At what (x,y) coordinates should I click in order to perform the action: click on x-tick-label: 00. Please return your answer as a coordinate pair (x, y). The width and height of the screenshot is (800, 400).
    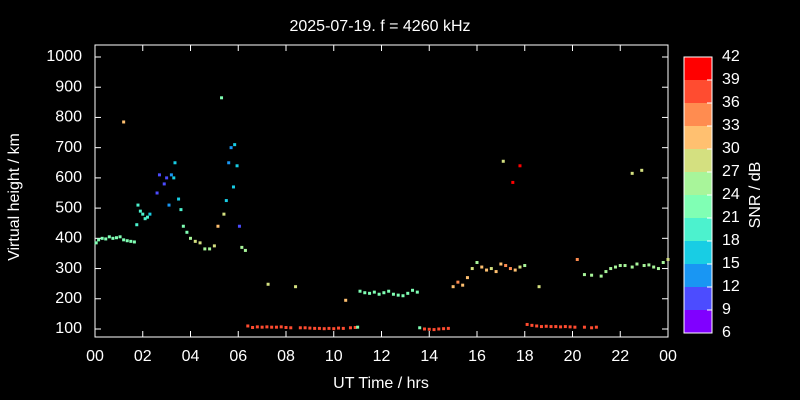
    Looking at the image, I should click on (95, 356).